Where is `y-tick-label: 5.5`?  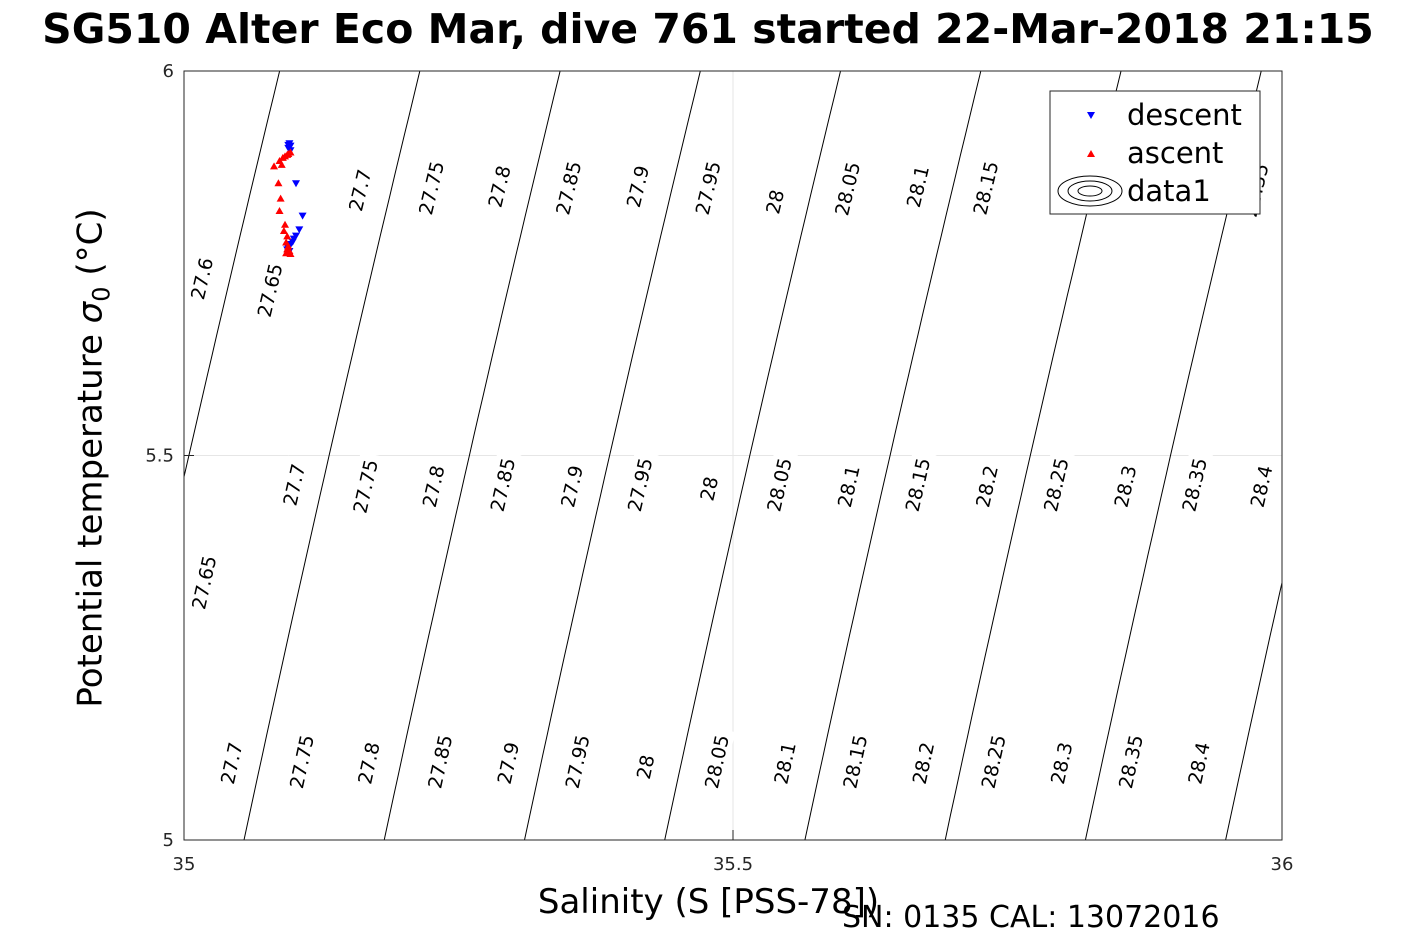 y-tick-label: 5.5 is located at coordinates (159, 456).